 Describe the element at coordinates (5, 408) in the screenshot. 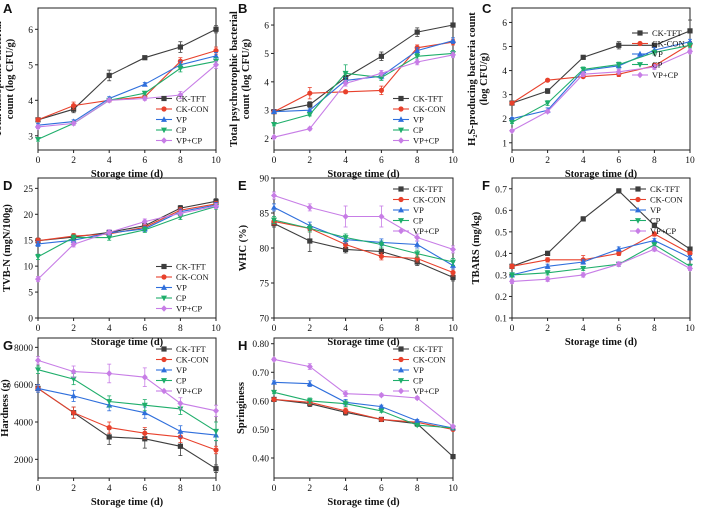

I see `y-axis-label: Hardness (g)` at that location.